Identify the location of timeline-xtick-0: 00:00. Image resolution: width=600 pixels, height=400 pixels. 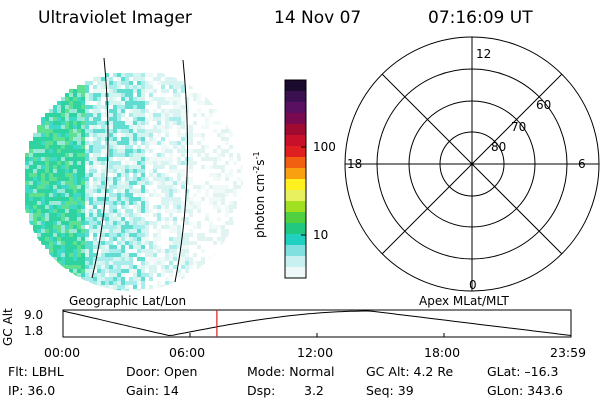
(62, 352).